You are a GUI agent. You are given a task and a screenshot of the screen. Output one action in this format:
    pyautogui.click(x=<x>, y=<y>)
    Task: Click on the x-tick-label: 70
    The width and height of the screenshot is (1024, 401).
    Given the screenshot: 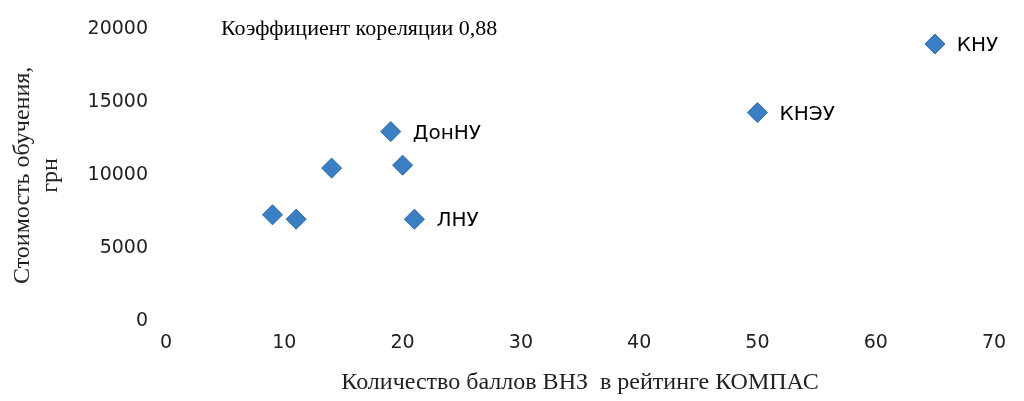 What is the action you would take?
    pyautogui.click(x=994, y=340)
    